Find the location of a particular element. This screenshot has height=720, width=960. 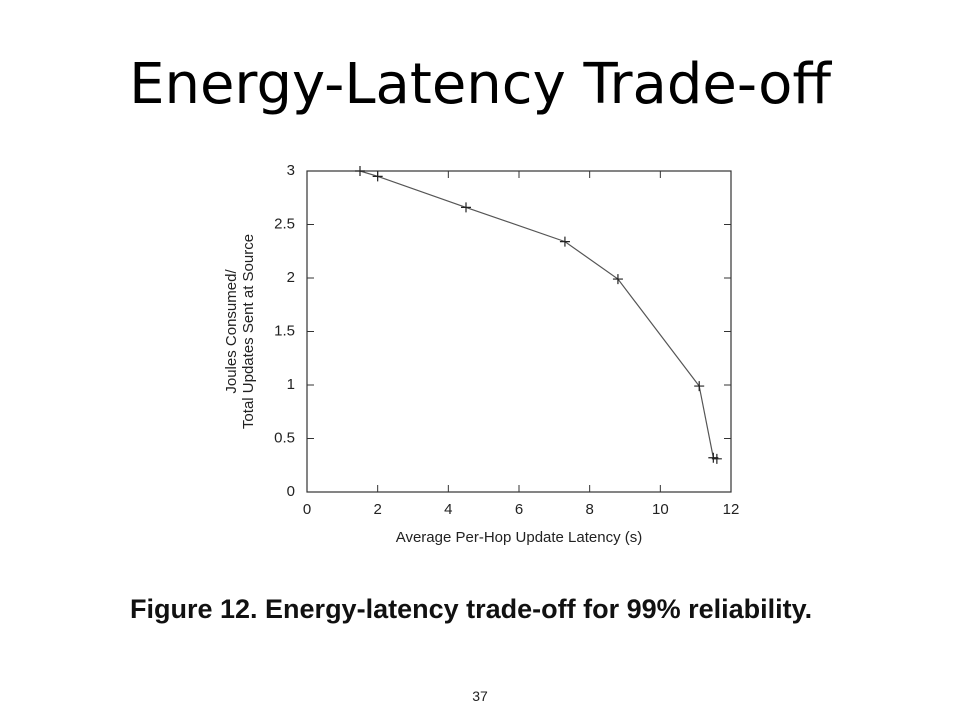

x-tick-label: 2 is located at coordinates (377, 509).